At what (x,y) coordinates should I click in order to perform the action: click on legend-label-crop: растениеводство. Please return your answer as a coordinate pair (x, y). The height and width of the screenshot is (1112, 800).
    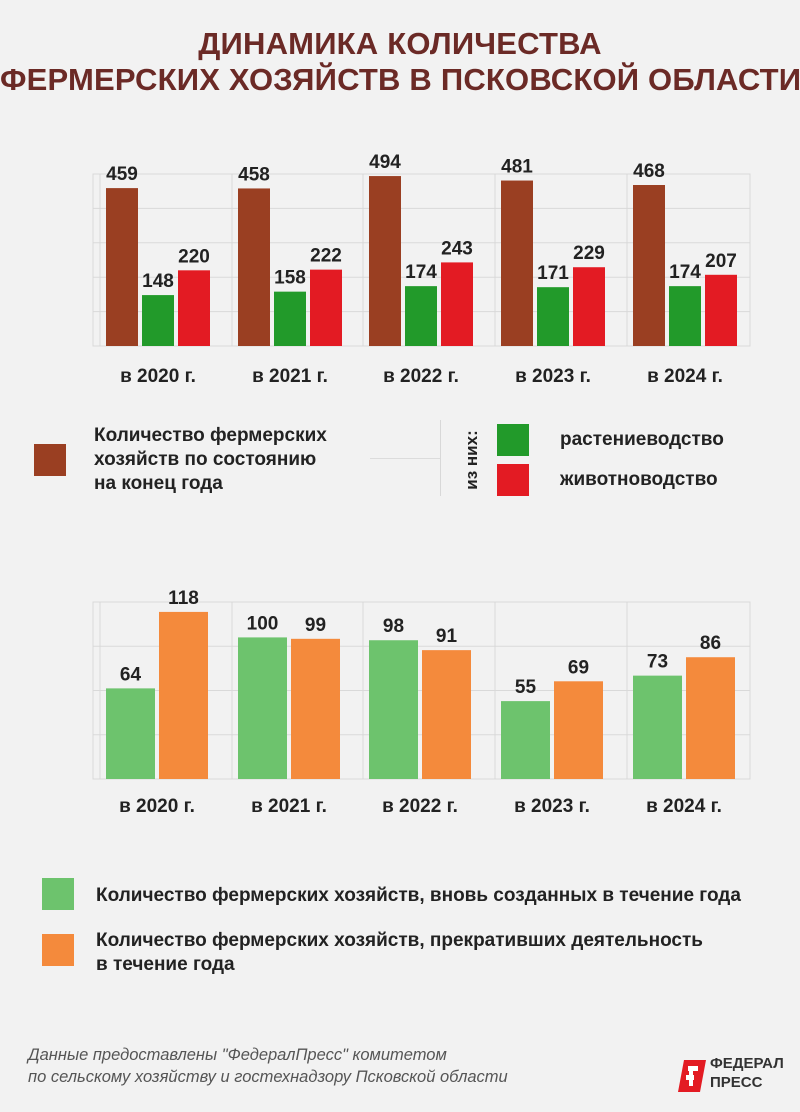
    Looking at the image, I should click on (642, 439).